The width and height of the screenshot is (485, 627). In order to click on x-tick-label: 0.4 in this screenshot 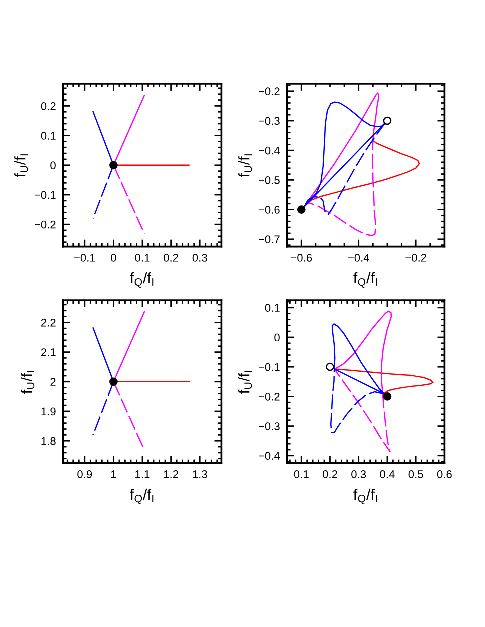, I will do `click(387, 474)`.